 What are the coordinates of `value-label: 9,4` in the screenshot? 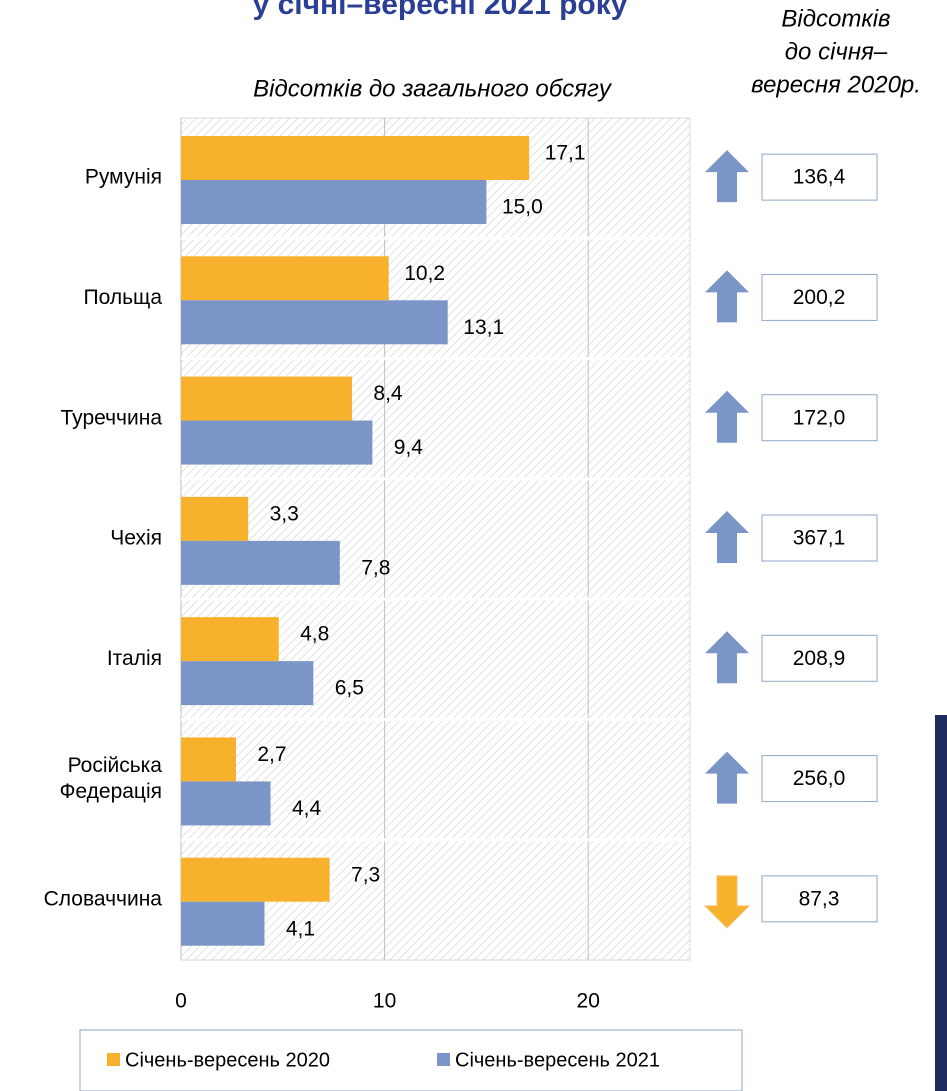 It's located at (409, 447).